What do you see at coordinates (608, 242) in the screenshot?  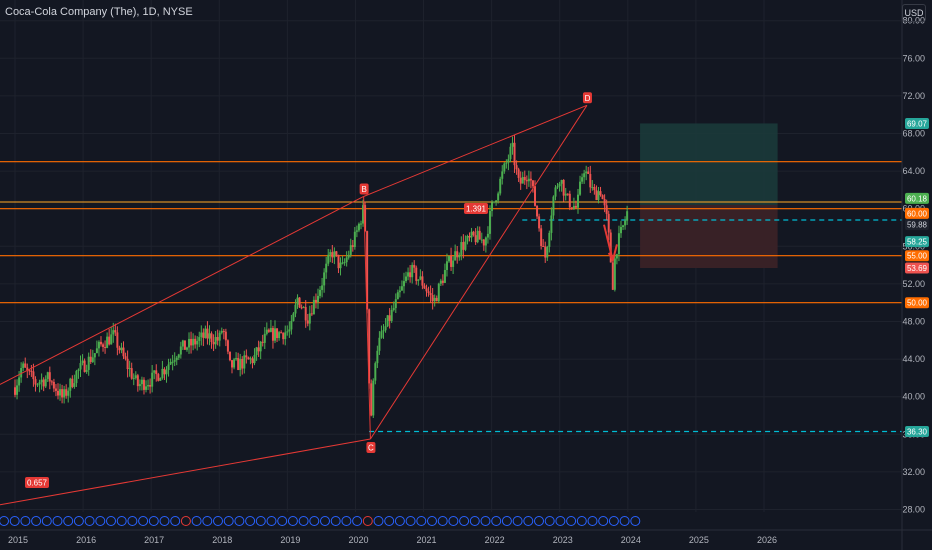 I see `arrow-line` at bounding box center [608, 242].